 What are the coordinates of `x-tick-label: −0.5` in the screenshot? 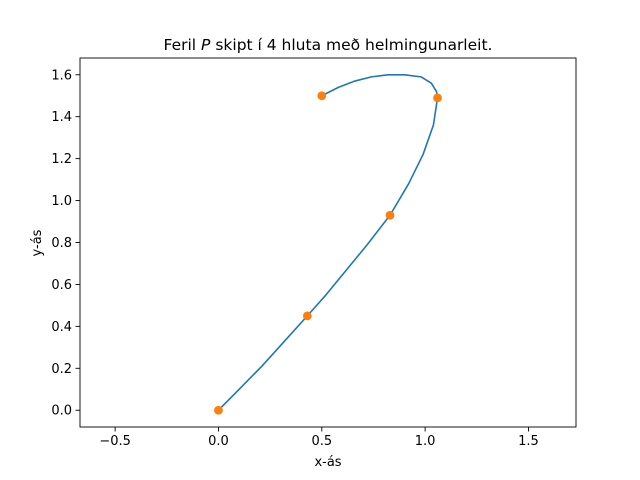 It's located at (115, 441).